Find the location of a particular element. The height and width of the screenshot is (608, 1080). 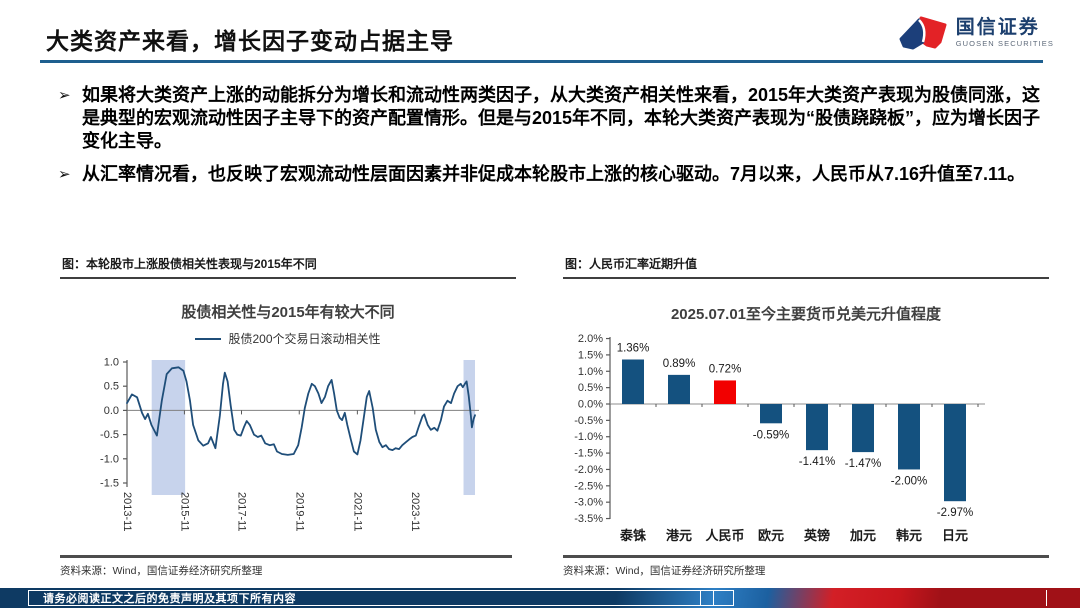

y-tick-label: 0.0% is located at coordinates (590, 405).